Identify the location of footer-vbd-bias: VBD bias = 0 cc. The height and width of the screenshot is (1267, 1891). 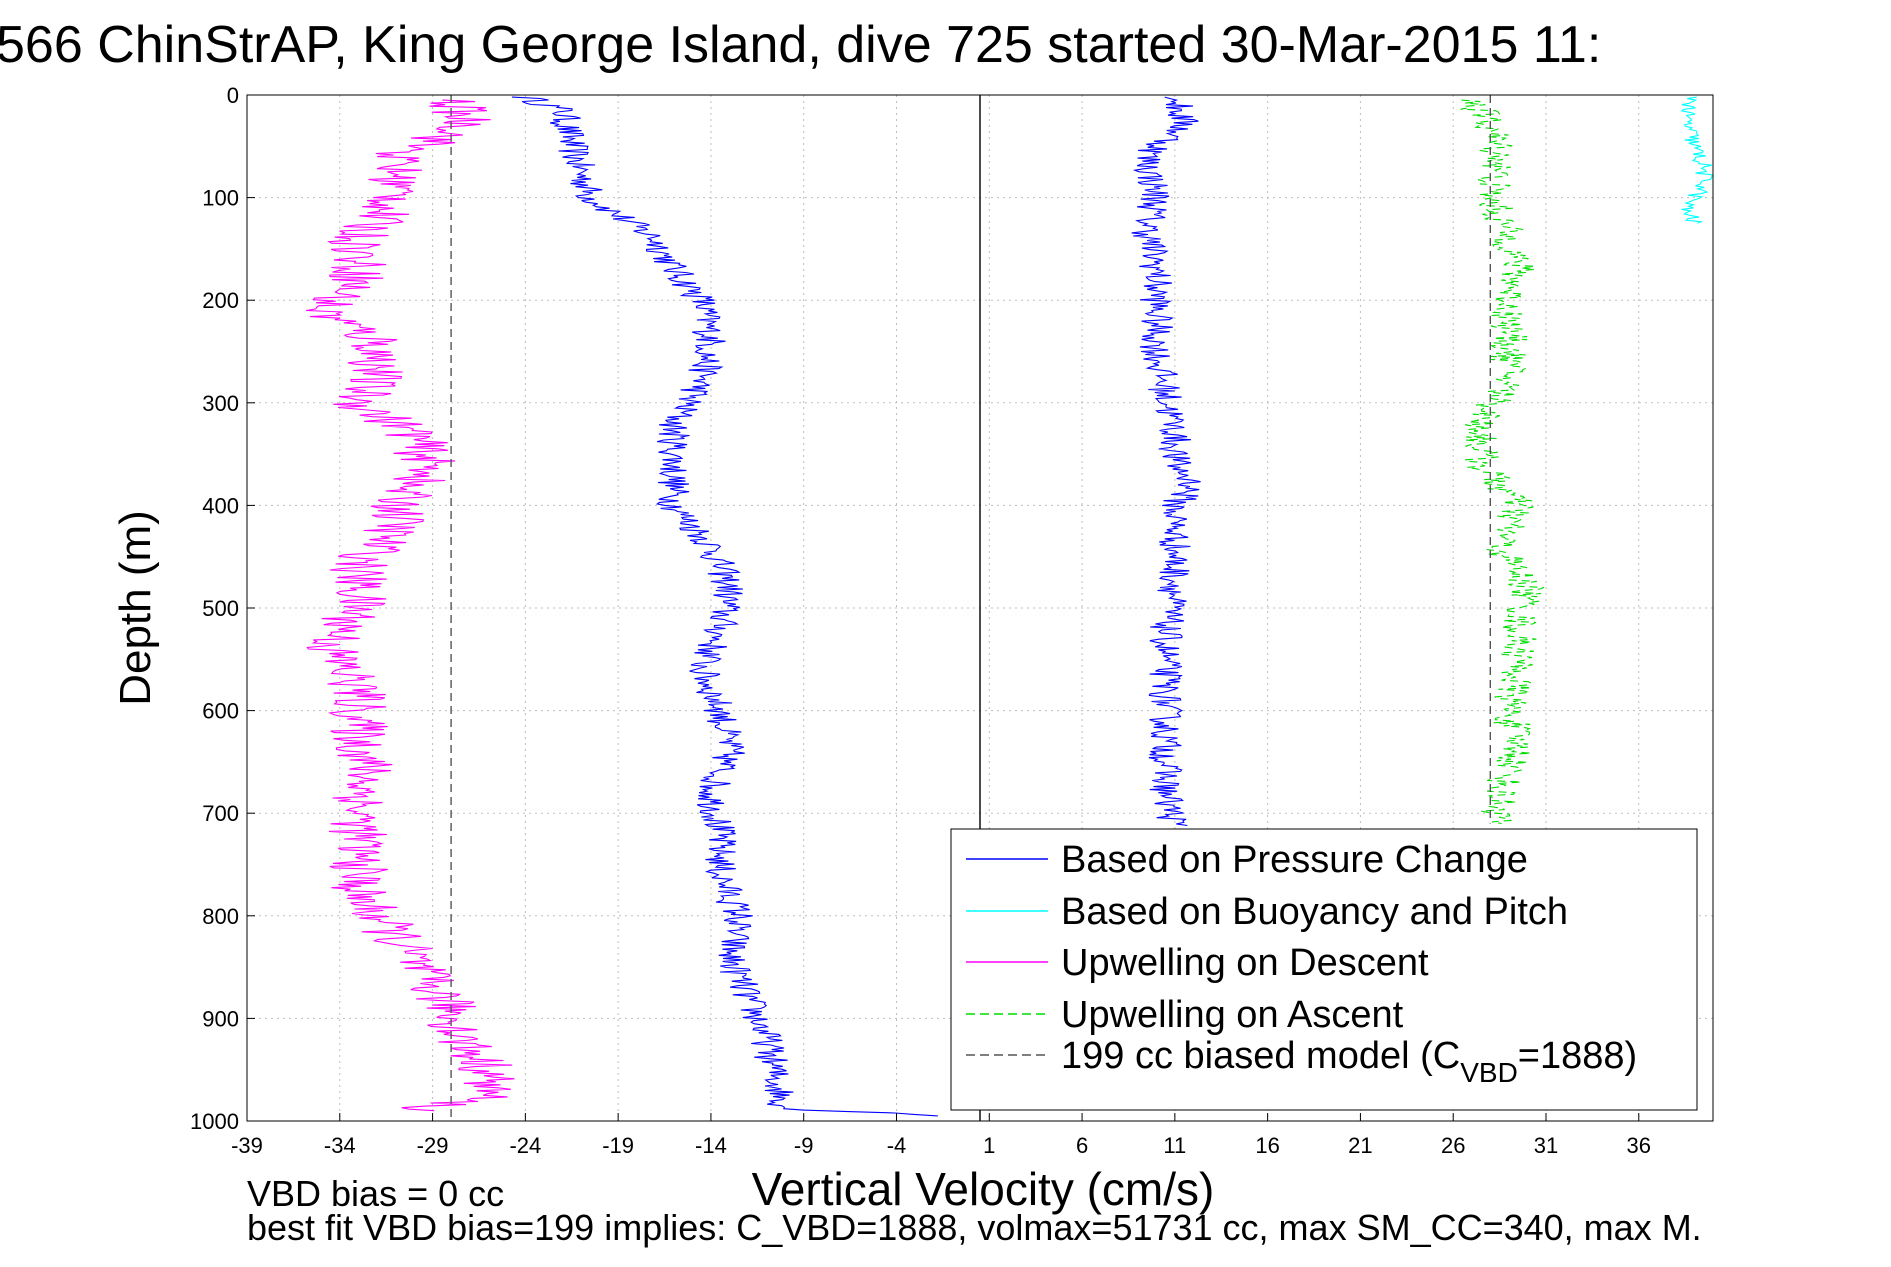
(375, 1193).